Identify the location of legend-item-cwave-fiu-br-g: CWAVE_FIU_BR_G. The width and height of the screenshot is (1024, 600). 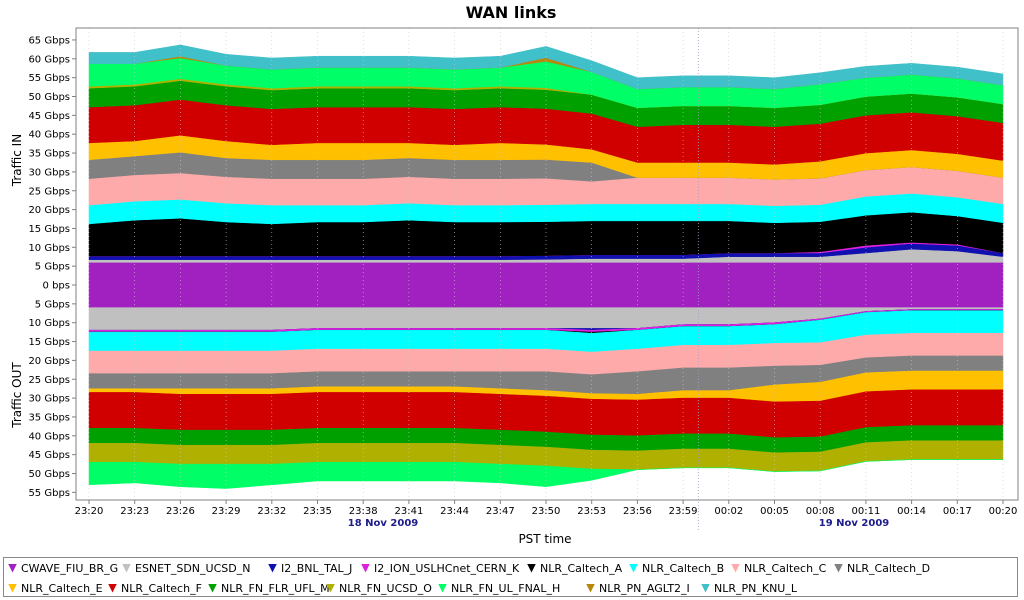
(63, 568).